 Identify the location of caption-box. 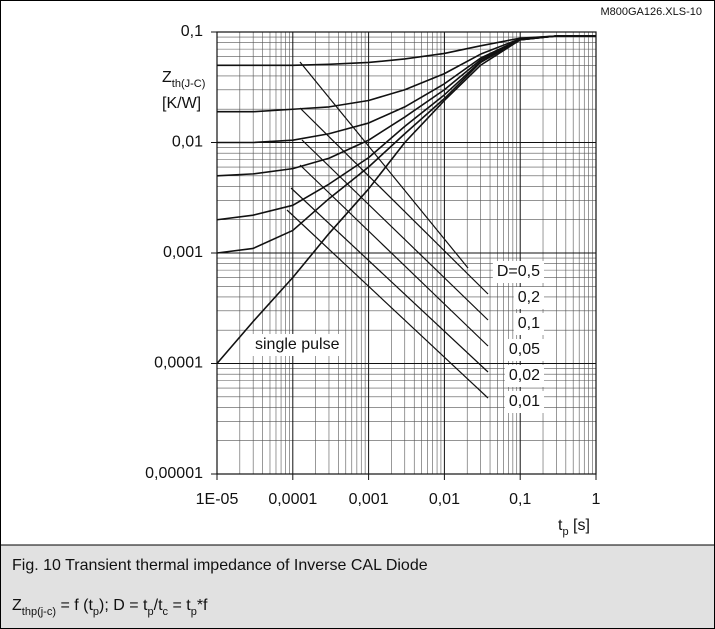
(357, 586).